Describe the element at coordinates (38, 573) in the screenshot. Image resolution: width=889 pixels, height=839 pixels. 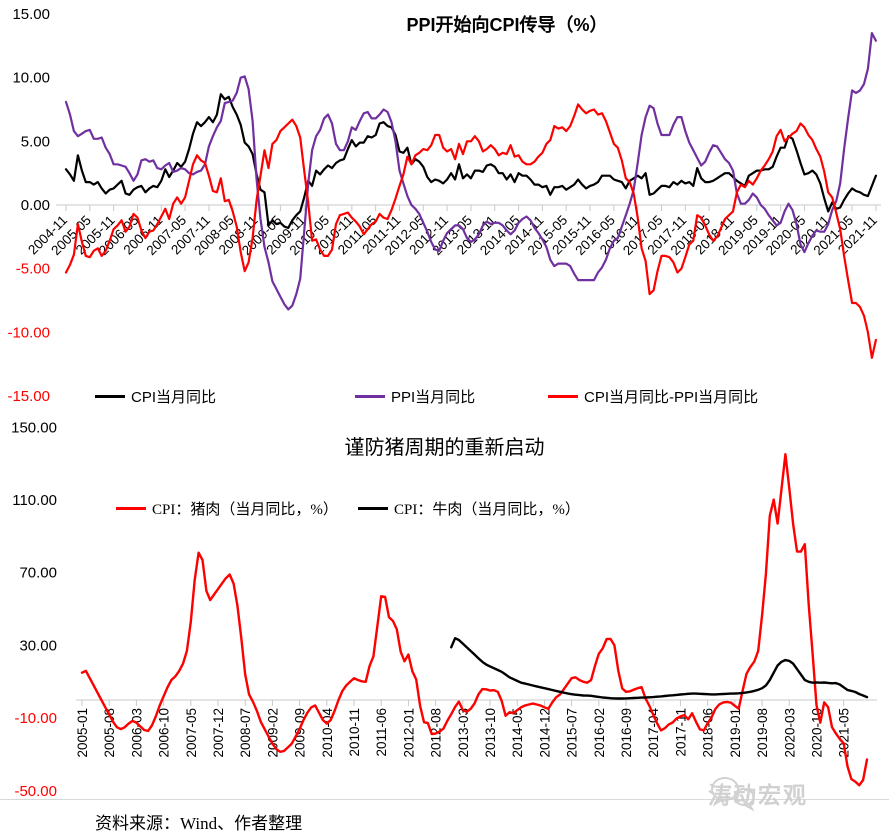
I see `y-tick-label: 70.00` at that location.